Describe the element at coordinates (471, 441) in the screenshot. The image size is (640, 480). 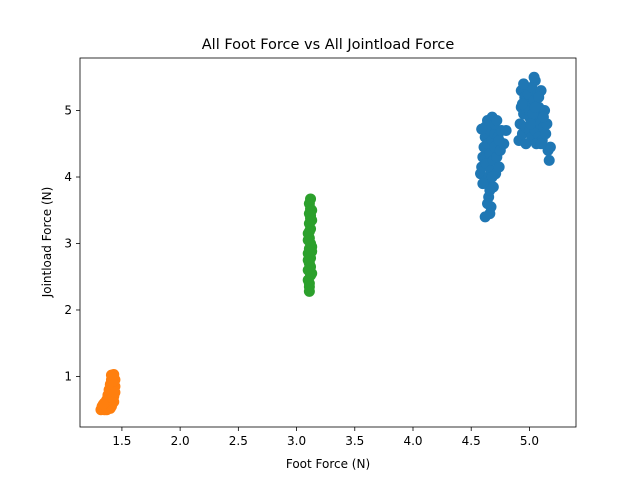
I see `x-tick-label: 4.5` at that location.